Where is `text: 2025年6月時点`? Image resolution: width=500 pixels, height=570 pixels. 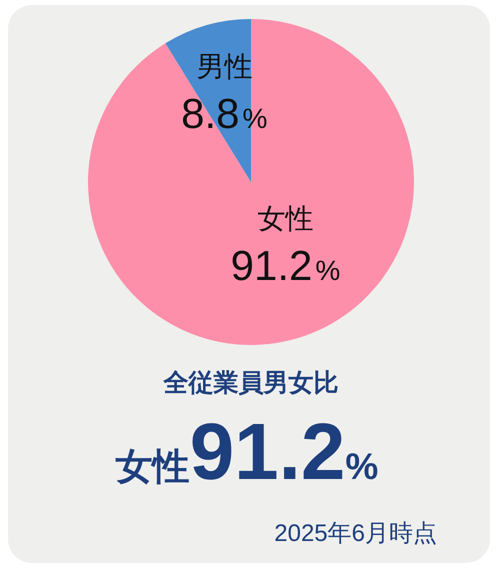 text: 2025年6月時点 is located at coordinates (355, 533).